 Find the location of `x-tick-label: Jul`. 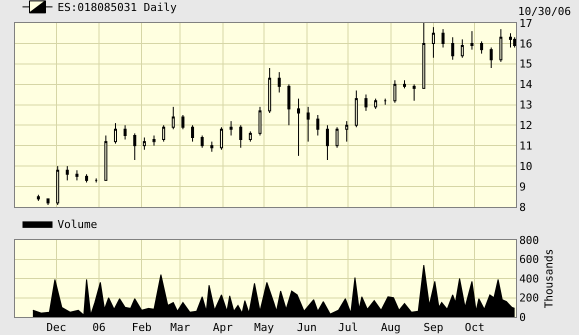

x-tick-label: Jul is located at coordinates (348, 327).